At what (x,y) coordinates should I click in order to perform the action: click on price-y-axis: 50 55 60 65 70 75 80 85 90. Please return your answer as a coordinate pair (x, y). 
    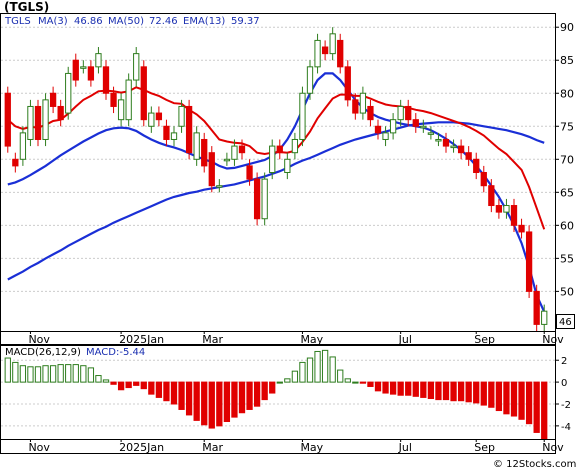
    Looking at the image, I should click on (564, 159).